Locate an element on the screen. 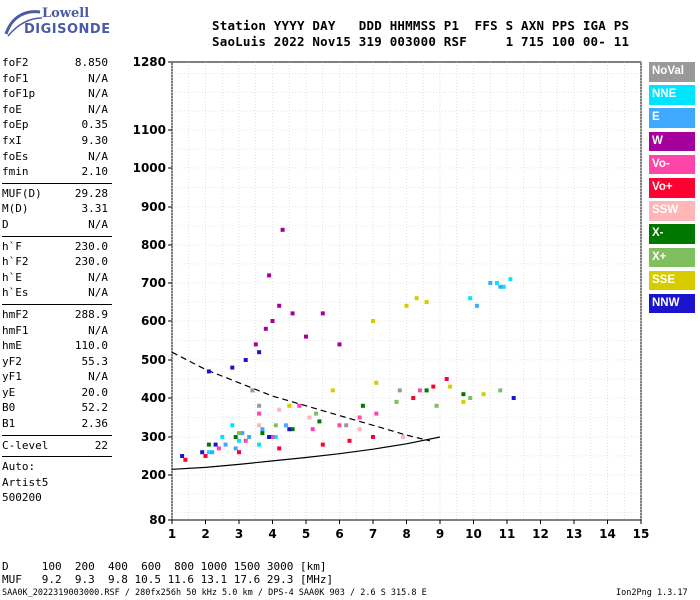 The width and height of the screenshot is (700, 600). param-value: 9.30 is located at coordinates (95, 140).